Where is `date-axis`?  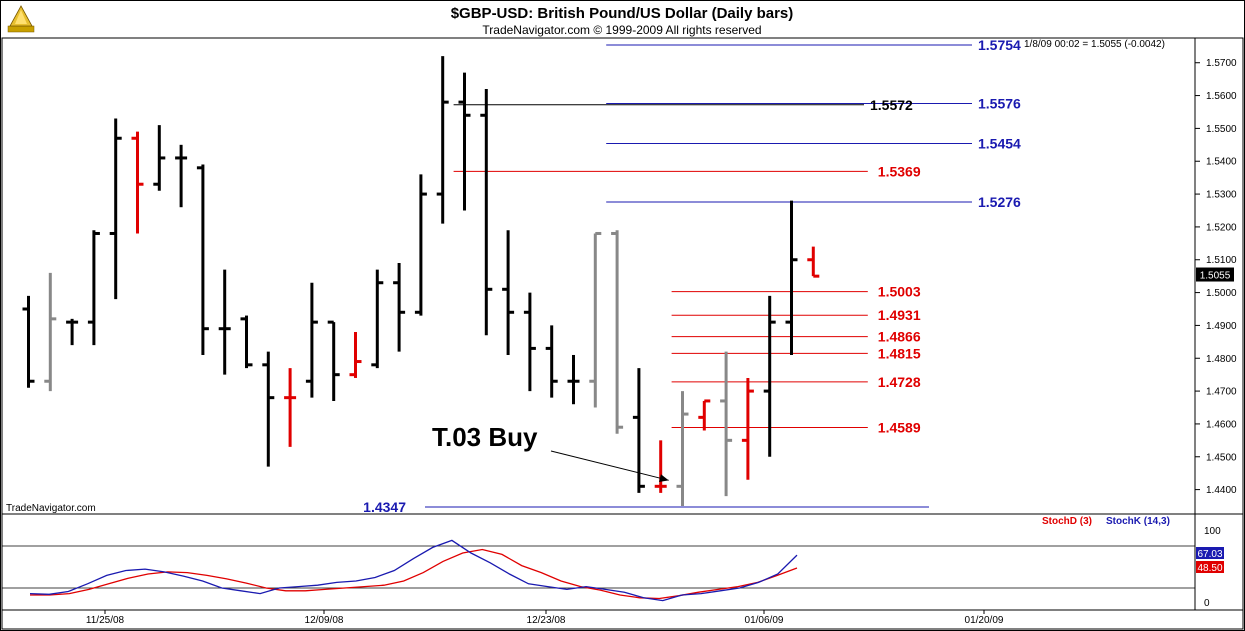 date-axis is located at coordinates (622, 619).